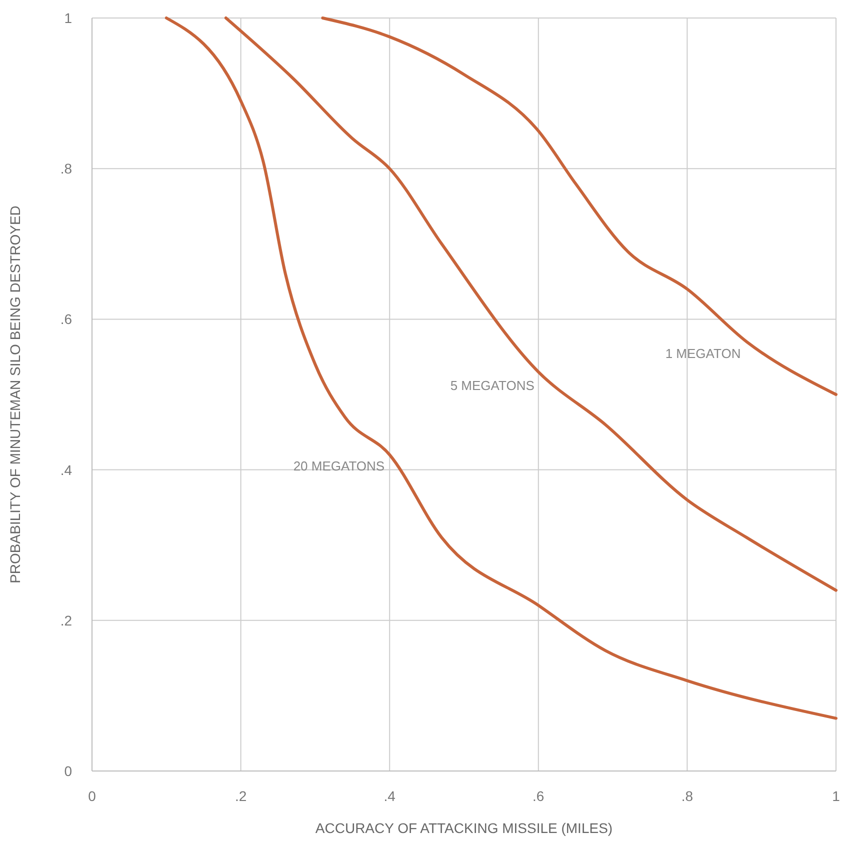  I want to click on series-label: 20 MEGATONS, so click(339, 466).